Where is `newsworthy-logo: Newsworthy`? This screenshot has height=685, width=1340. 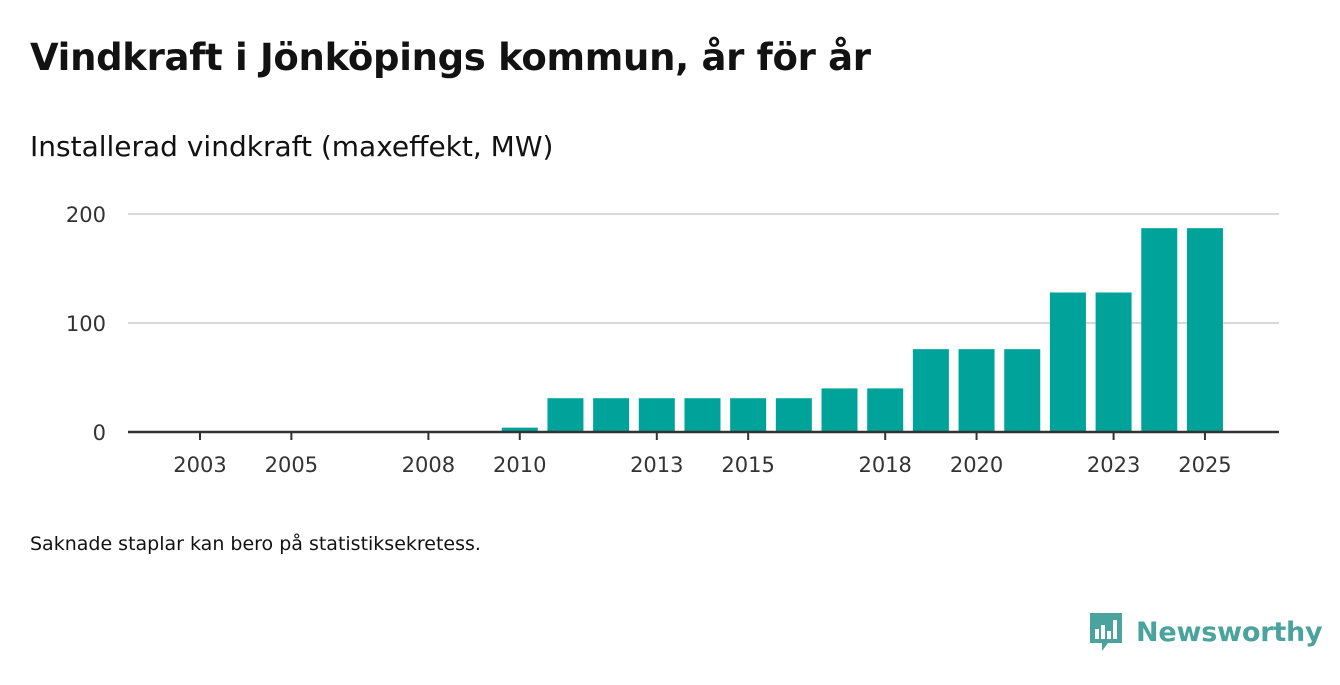
newsworthy-logo: Newsworthy is located at coordinates (1205, 632).